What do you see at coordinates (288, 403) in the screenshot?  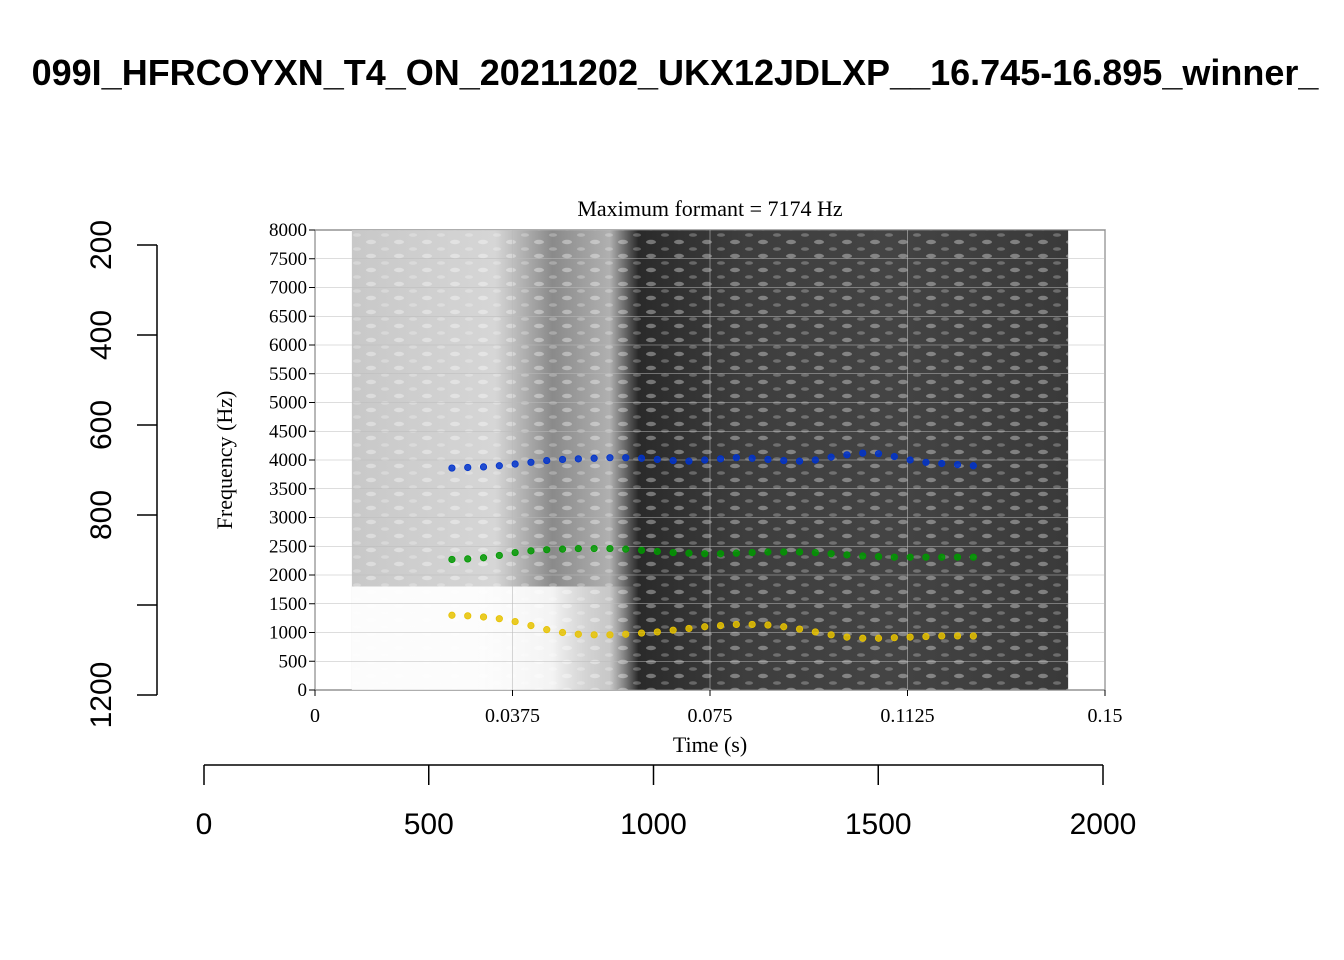 I see `y-tick-label: 5000` at bounding box center [288, 403].